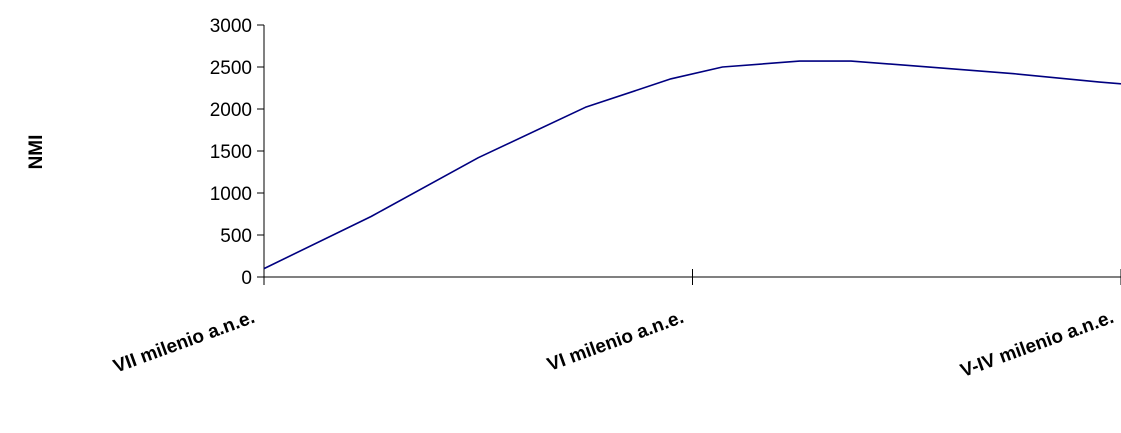 The width and height of the screenshot is (1121, 433). Describe the element at coordinates (1037, 344) in the screenshot. I see `x-category-label: V-IV milenio a.n.e.` at that location.